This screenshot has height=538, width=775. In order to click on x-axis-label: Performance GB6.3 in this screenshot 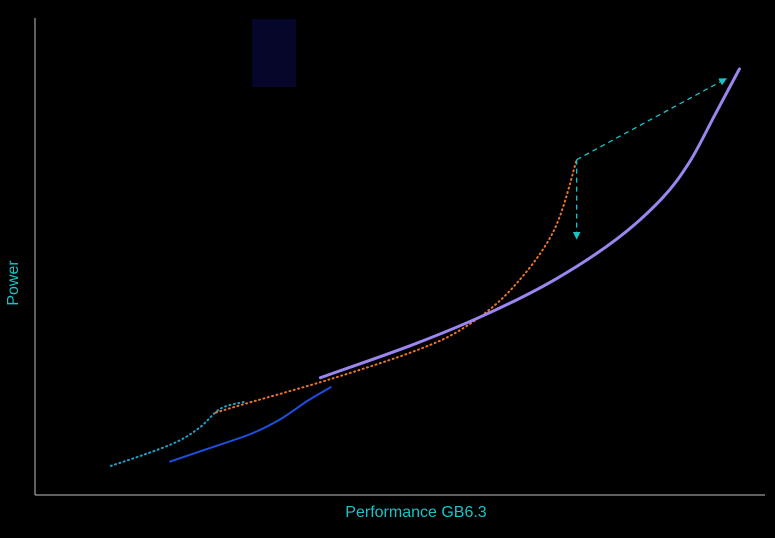, I will do `click(416, 512)`.